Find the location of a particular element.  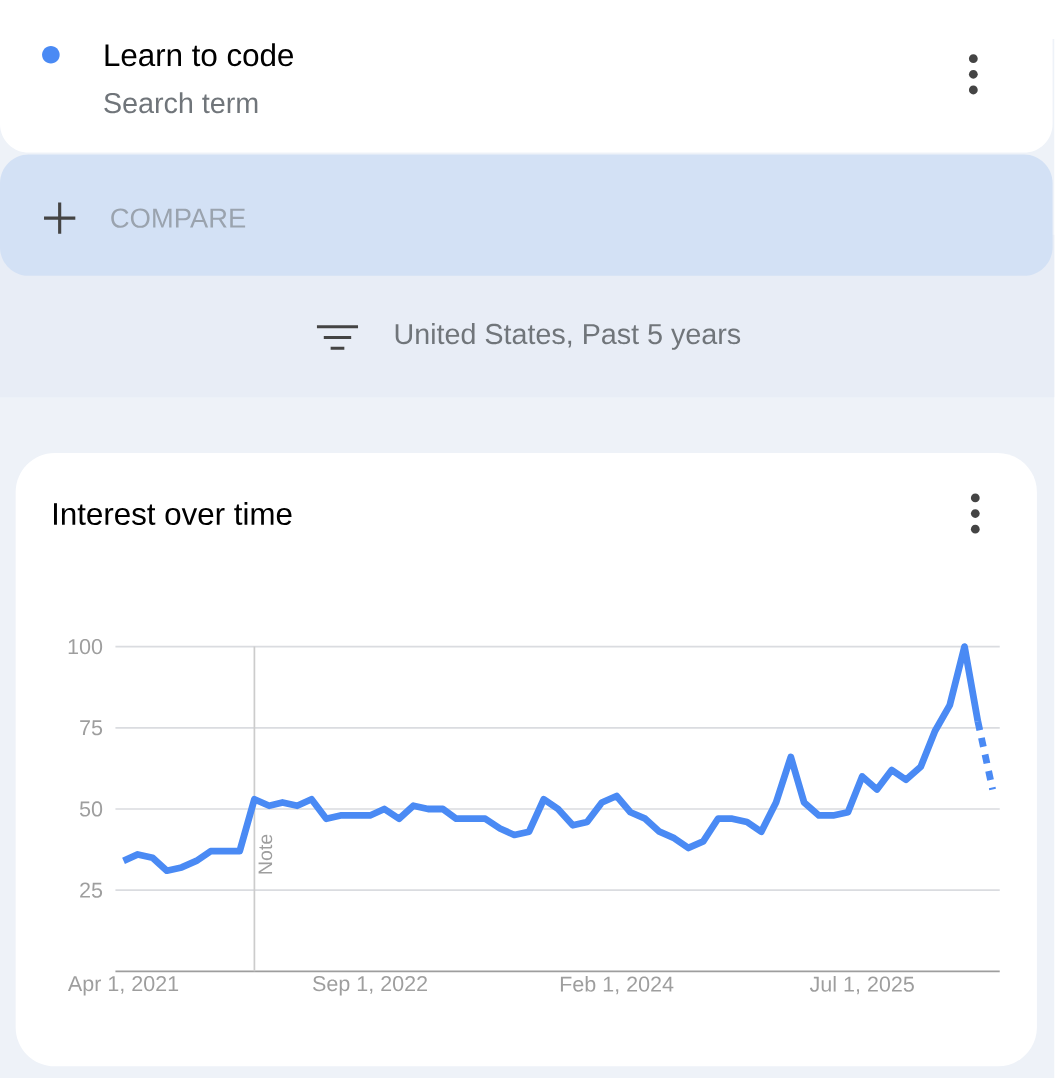

text: United States, Past 5 years is located at coordinates (568, 336).